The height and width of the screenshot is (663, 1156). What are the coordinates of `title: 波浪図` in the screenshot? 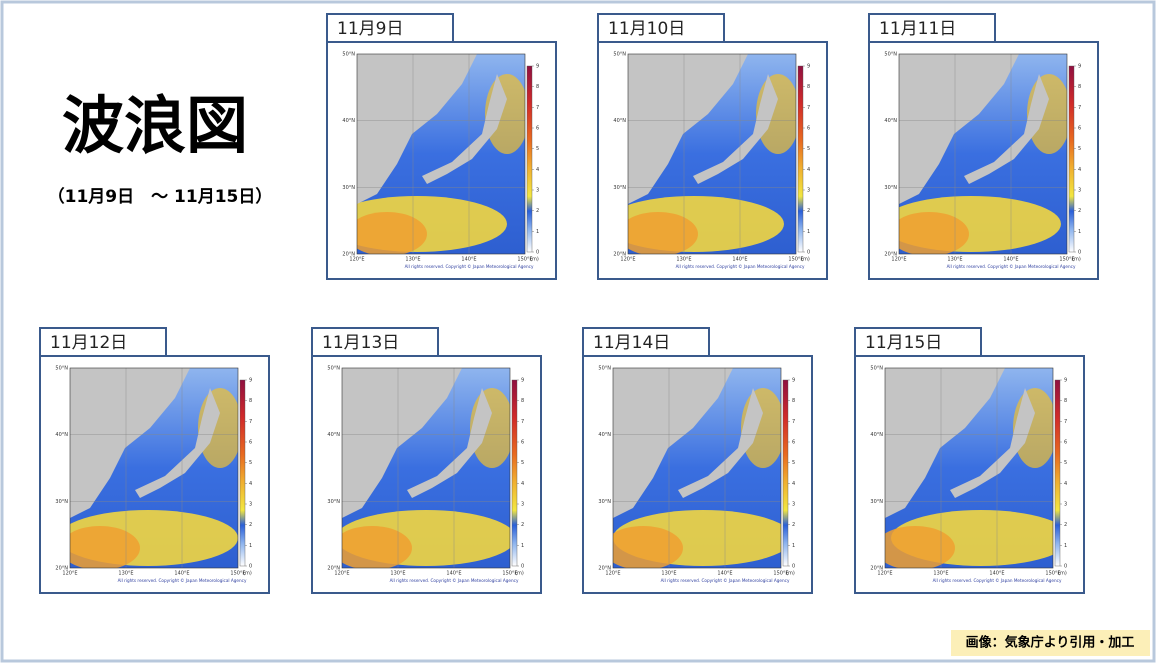 It's located at (155, 125).